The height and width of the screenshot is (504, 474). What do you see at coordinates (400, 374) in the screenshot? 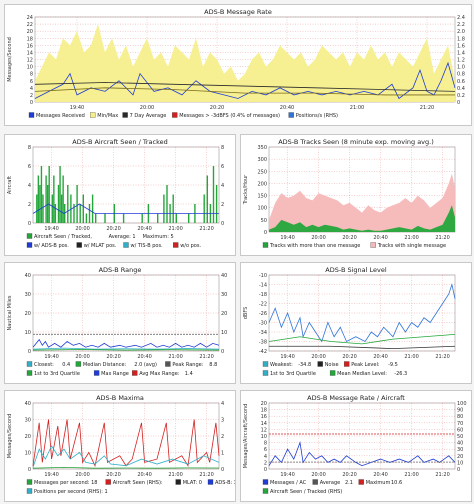
I see `legend-label: -26.3` at bounding box center [400, 374].